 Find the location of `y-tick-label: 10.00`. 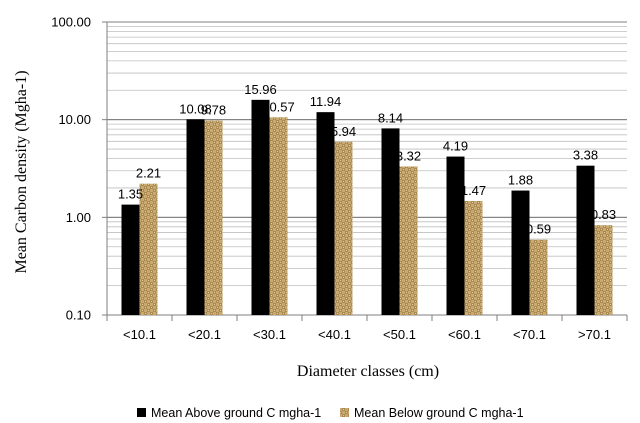

y-tick-label: 10.00 is located at coordinates (74, 119).